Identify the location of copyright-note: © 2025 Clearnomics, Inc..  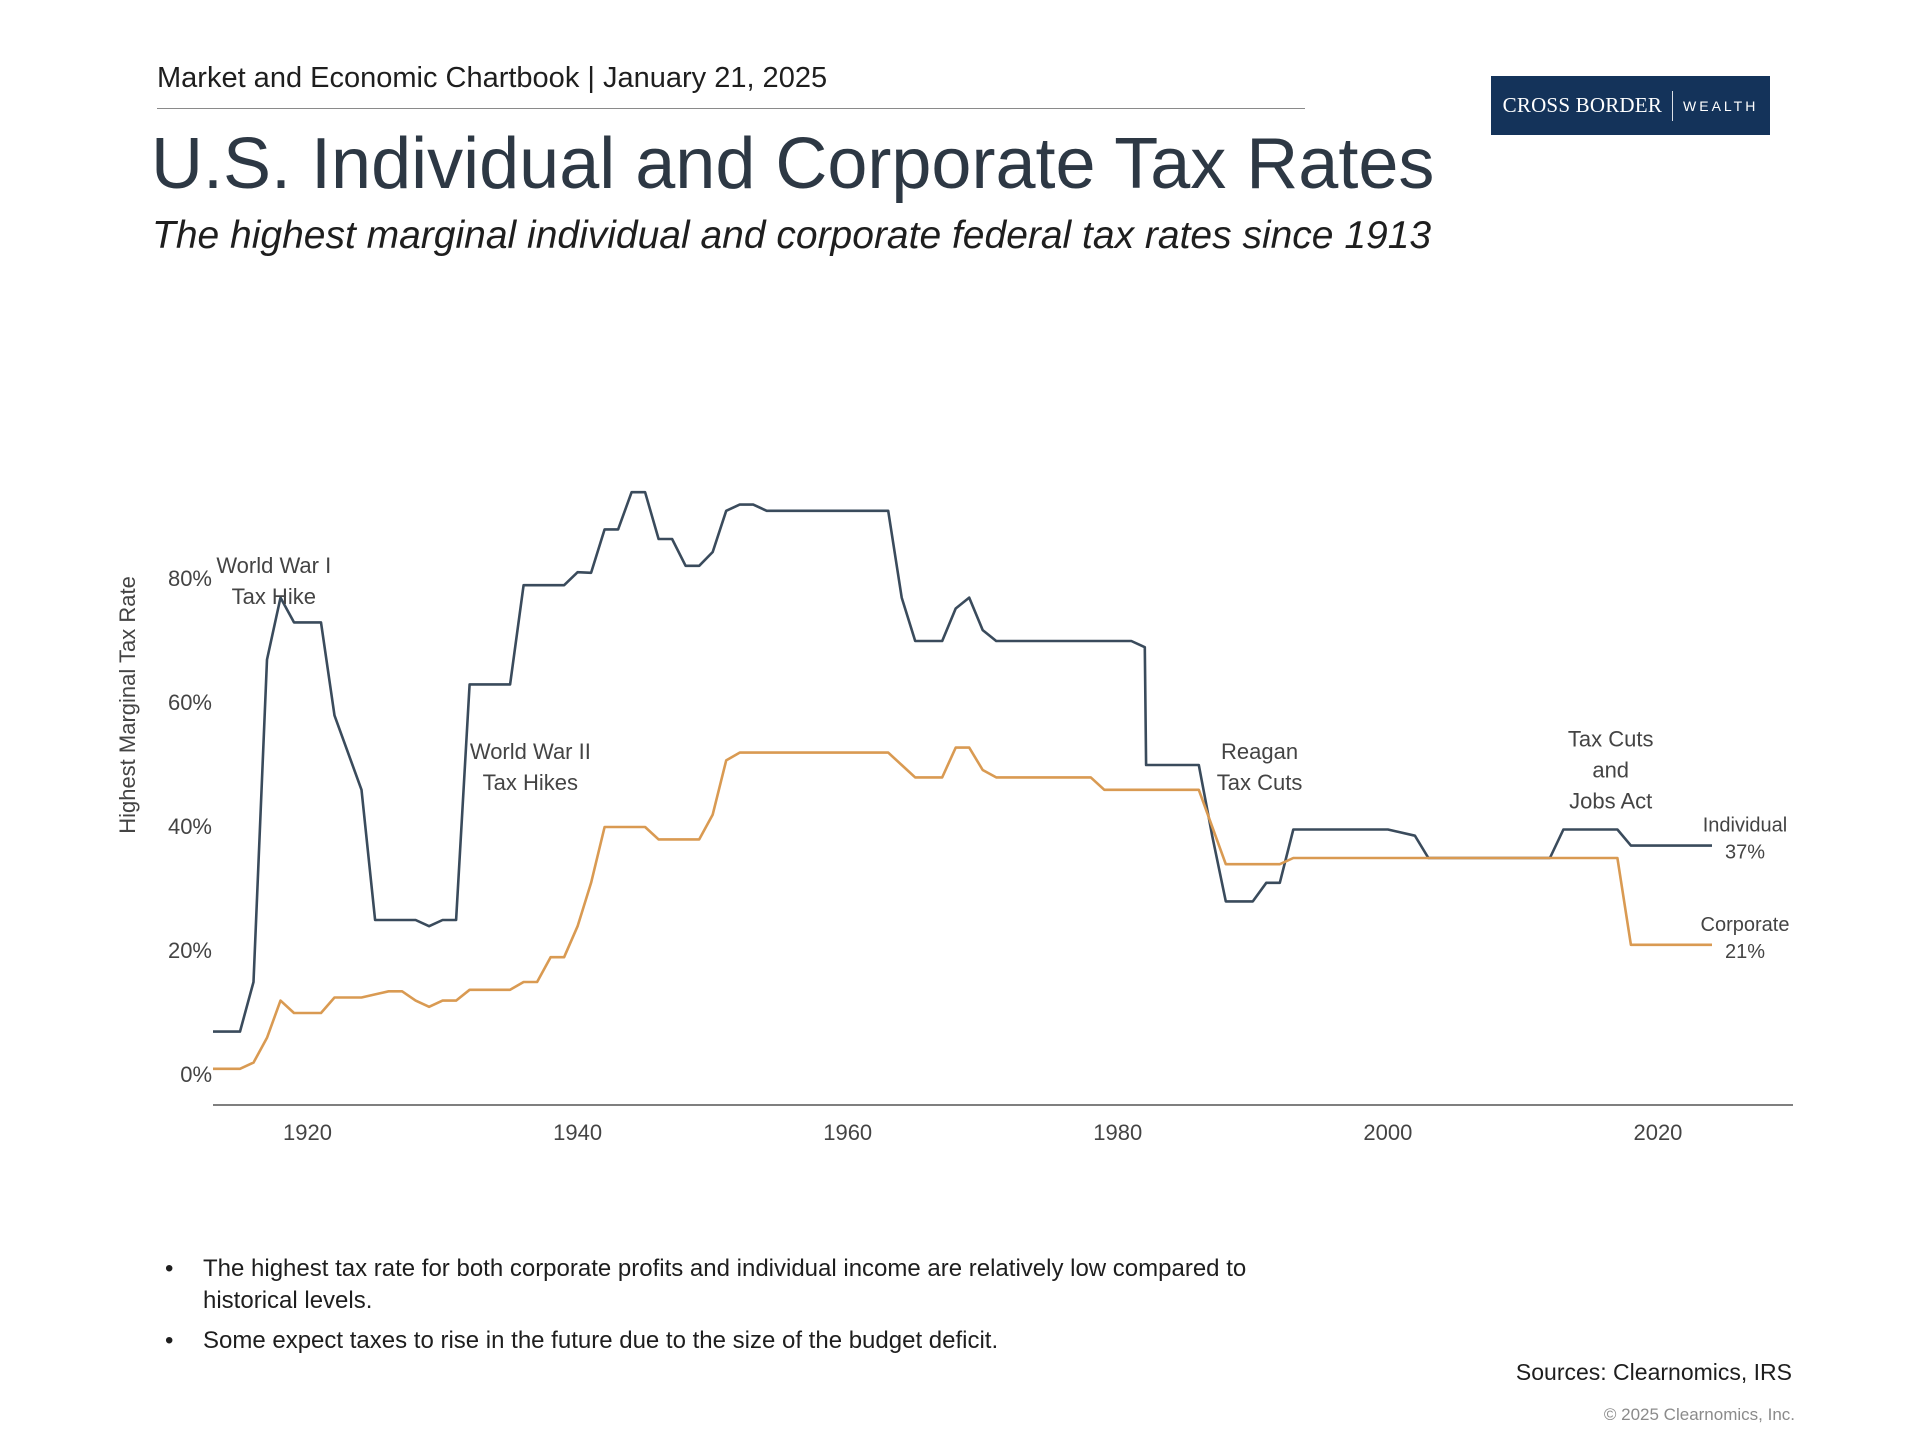
(1699, 1414).